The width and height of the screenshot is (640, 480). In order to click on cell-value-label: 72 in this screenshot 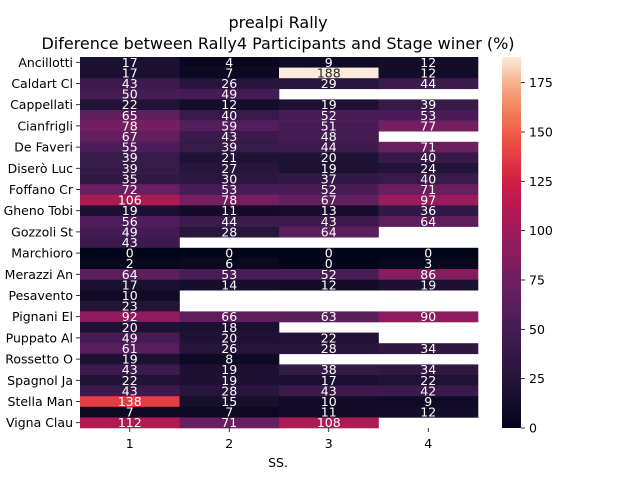, I will do `click(130, 189)`.